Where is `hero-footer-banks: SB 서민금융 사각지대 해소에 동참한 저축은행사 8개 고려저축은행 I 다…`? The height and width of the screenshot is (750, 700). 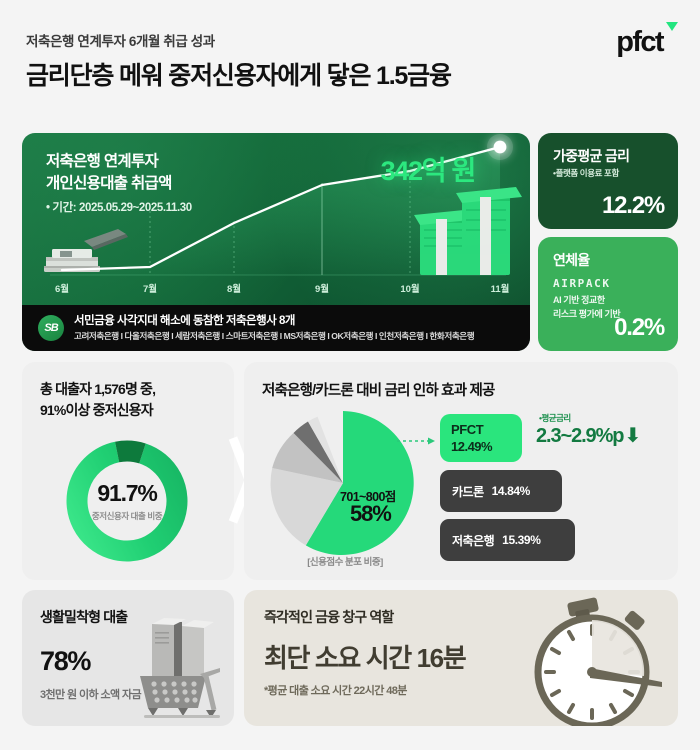 hero-footer-banks: SB 서민금융 사각지대 해소에 동참한 저축은행사 8개 고려저축은행 I 다… is located at coordinates (276, 328).